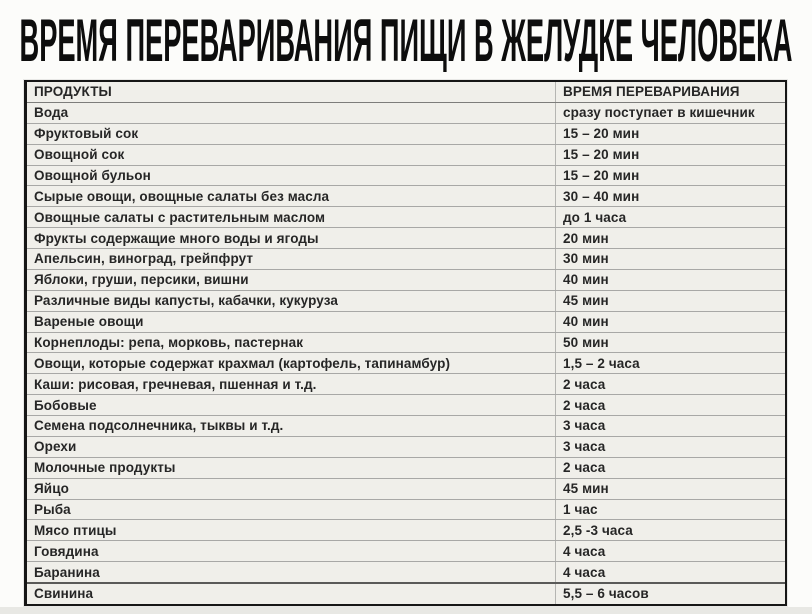  Describe the element at coordinates (291, 112) in the screenshot. I see `product-cell: Вода` at that location.